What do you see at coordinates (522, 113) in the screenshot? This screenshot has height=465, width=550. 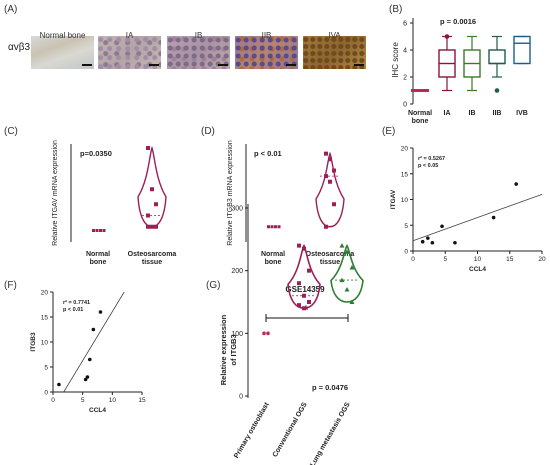 I see `panel-b-category-label: IVB` at bounding box center [522, 113].